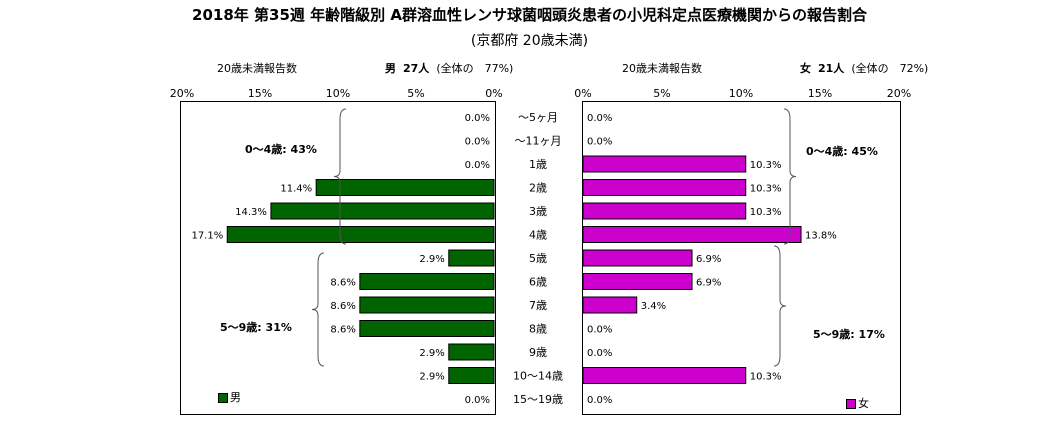  I want to click on age-category-label: ～5ヶ月, so click(538, 117).